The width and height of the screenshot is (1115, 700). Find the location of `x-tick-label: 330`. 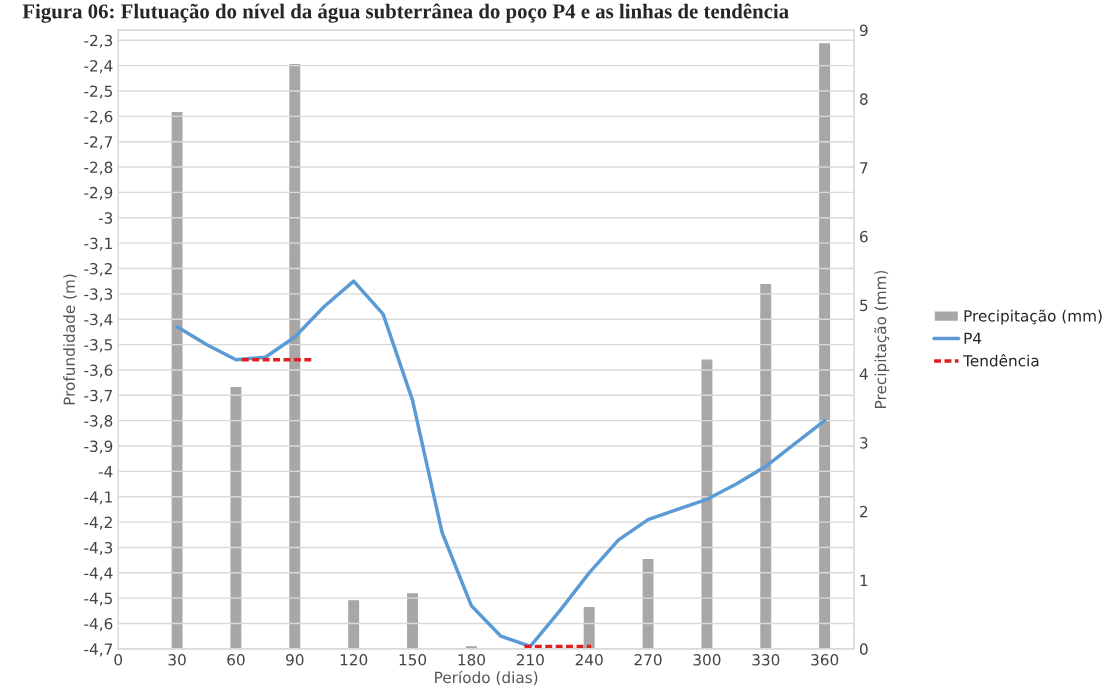

x-tick-label: 330 is located at coordinates (766, 660).